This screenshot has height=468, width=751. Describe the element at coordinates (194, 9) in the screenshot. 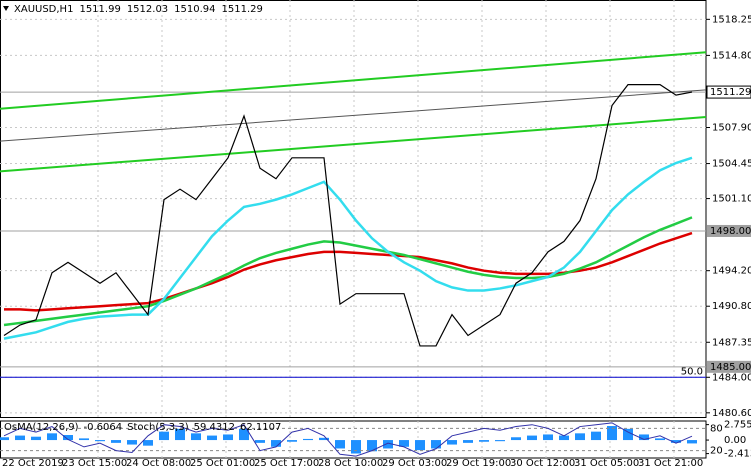

I see `header-text: 1510.94` at that location.